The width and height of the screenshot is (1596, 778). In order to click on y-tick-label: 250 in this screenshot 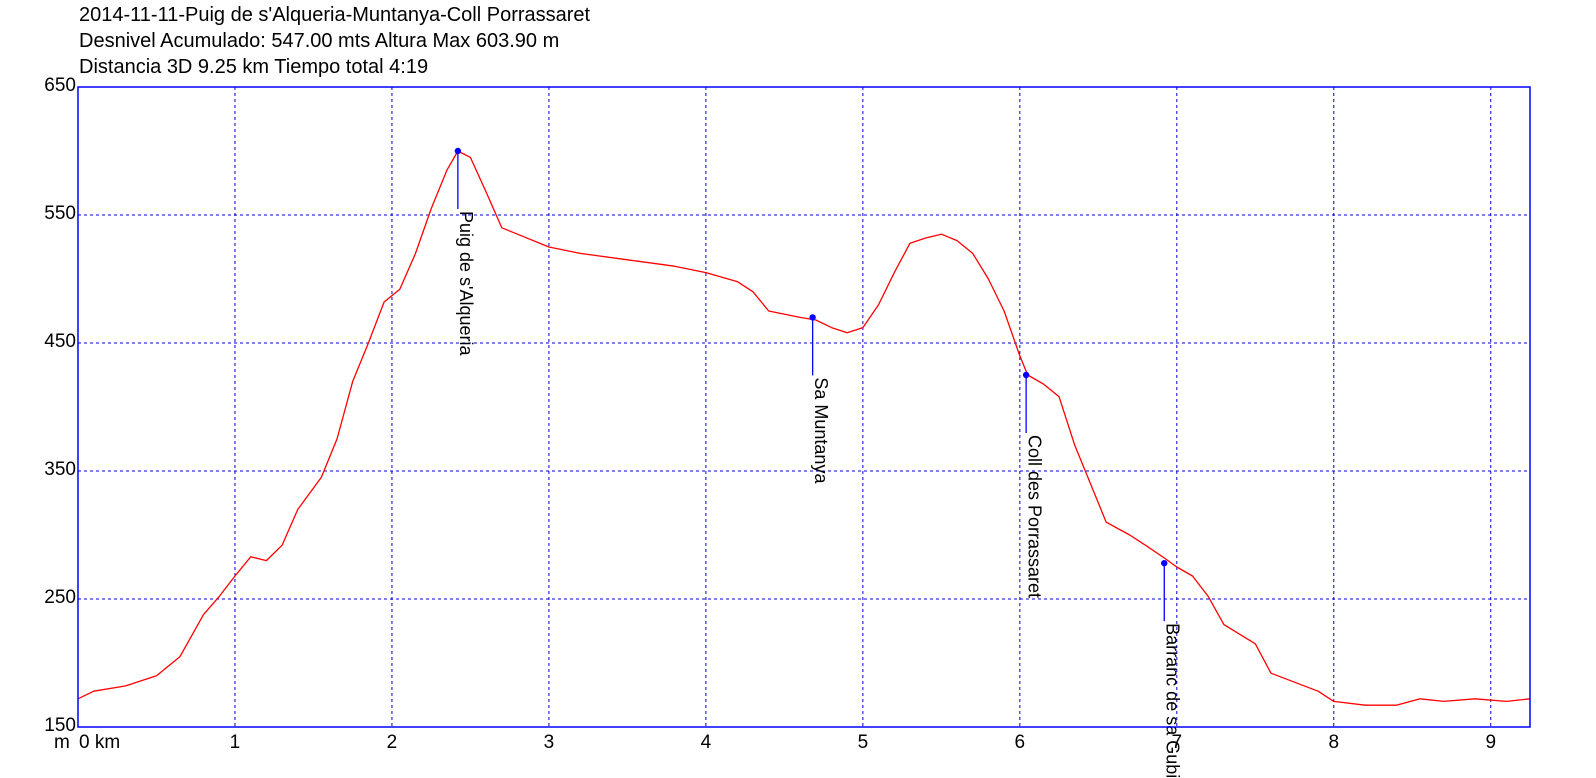, I will do `click(60, 597)`.